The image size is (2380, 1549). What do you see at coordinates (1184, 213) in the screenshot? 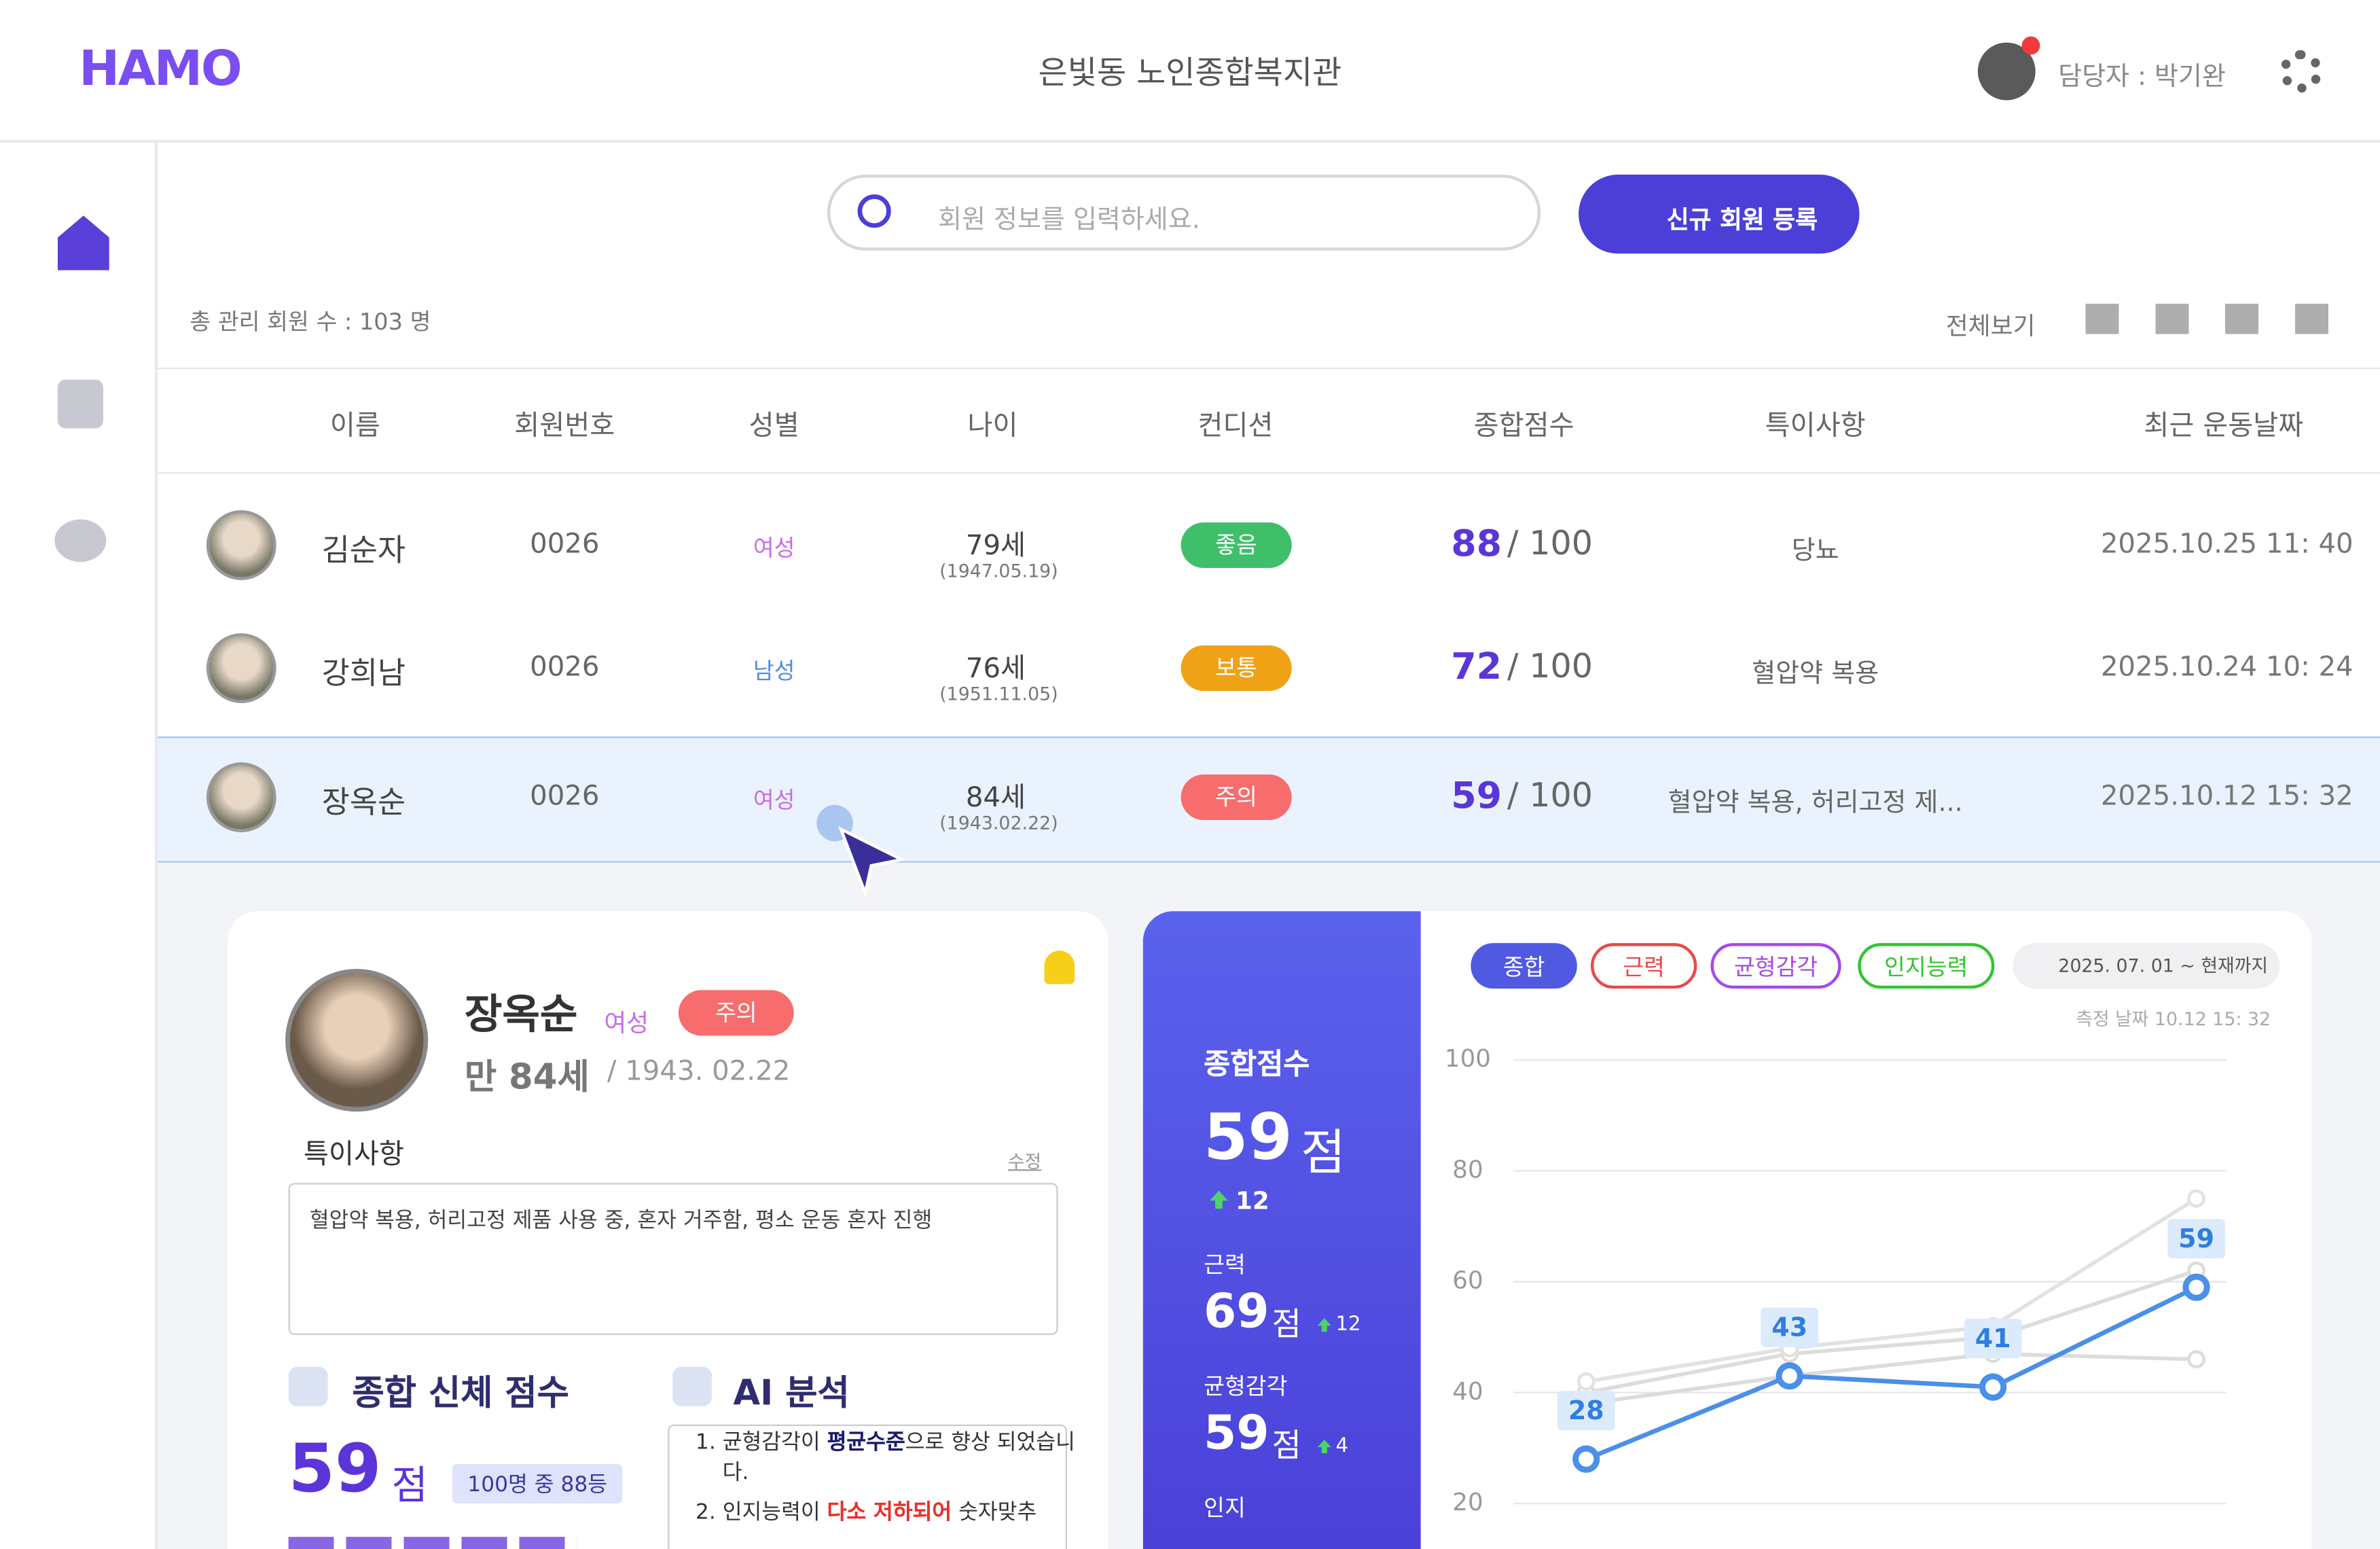
I see `search-box` at bounding box center [1184, 213].